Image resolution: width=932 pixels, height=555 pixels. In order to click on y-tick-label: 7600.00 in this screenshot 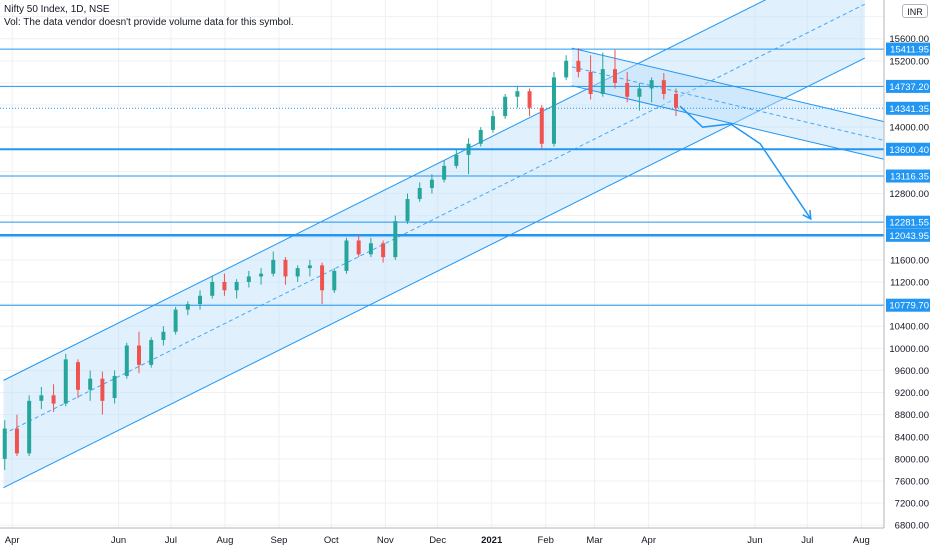, I will do `click(912, 482)`.